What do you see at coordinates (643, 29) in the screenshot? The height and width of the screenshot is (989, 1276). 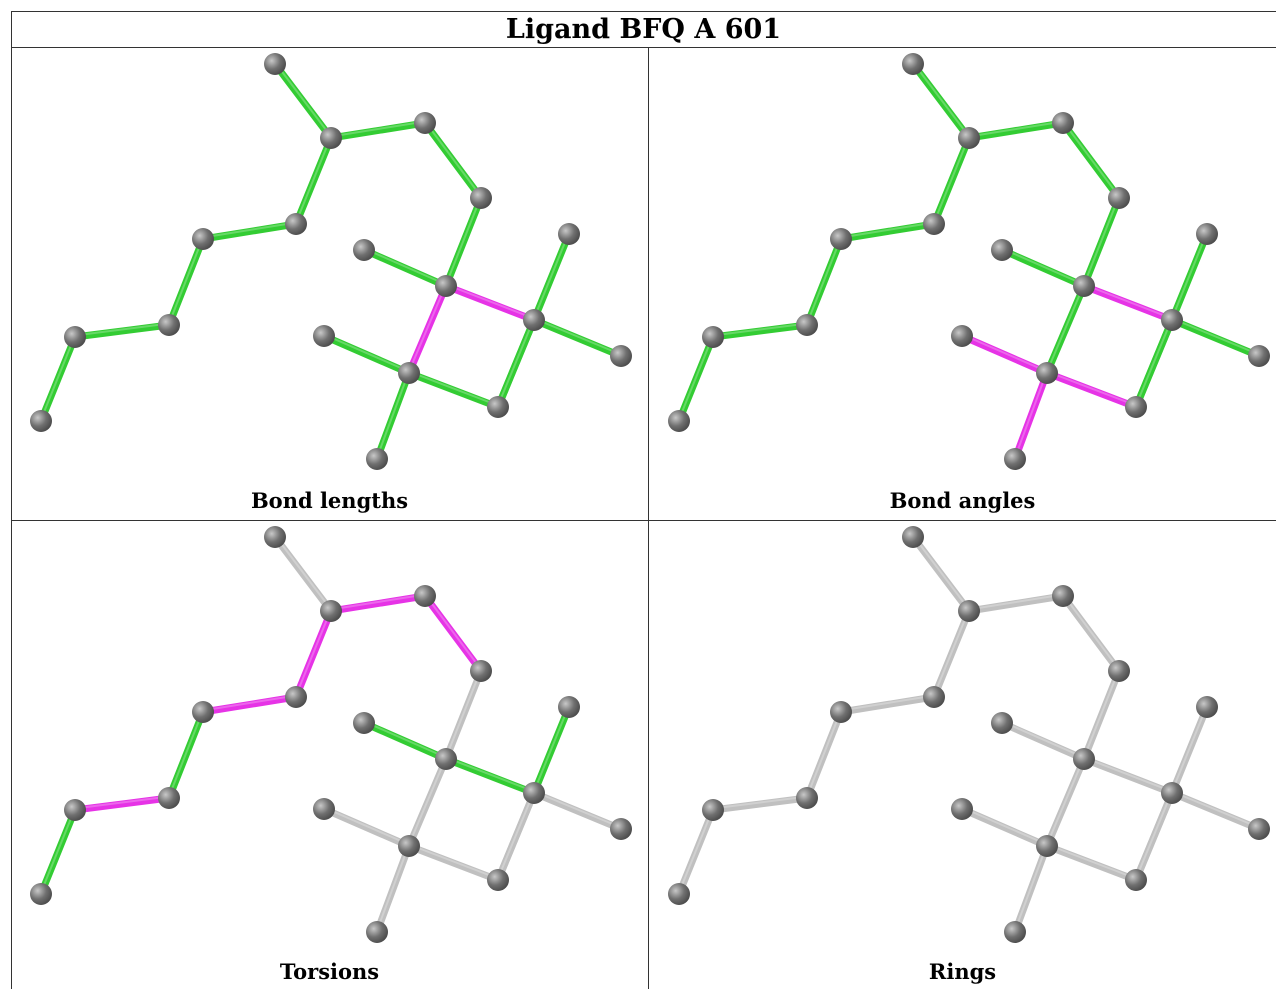 I see `figure-title: Ligand BFQ A 601` at bounding box center [643, 29].